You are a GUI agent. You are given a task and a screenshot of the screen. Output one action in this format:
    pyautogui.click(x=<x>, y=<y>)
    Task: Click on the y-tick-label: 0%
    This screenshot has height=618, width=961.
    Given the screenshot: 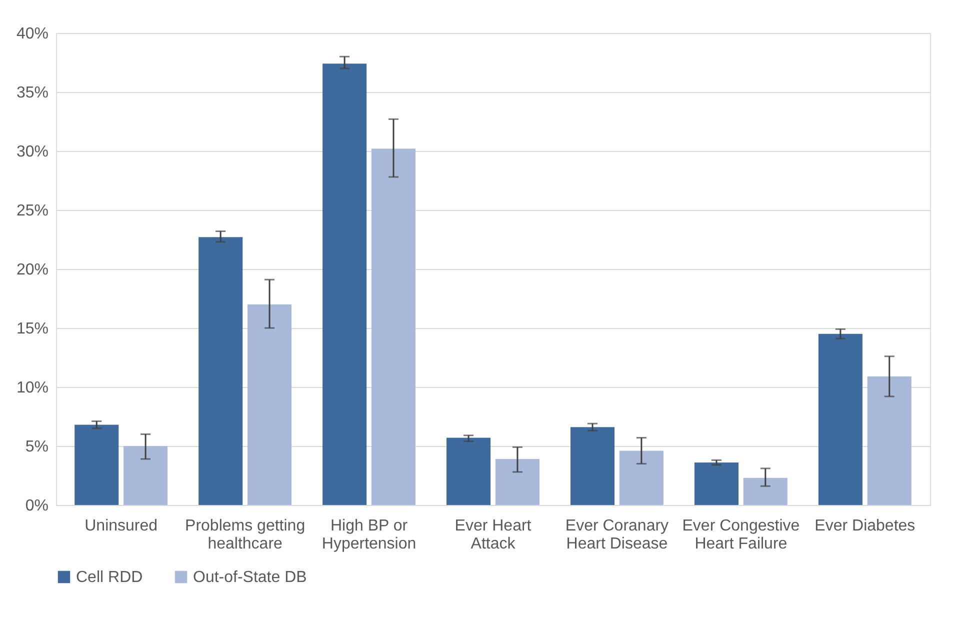 What is the action you would take?
    pyautogui.click(x=36, y=506)
    